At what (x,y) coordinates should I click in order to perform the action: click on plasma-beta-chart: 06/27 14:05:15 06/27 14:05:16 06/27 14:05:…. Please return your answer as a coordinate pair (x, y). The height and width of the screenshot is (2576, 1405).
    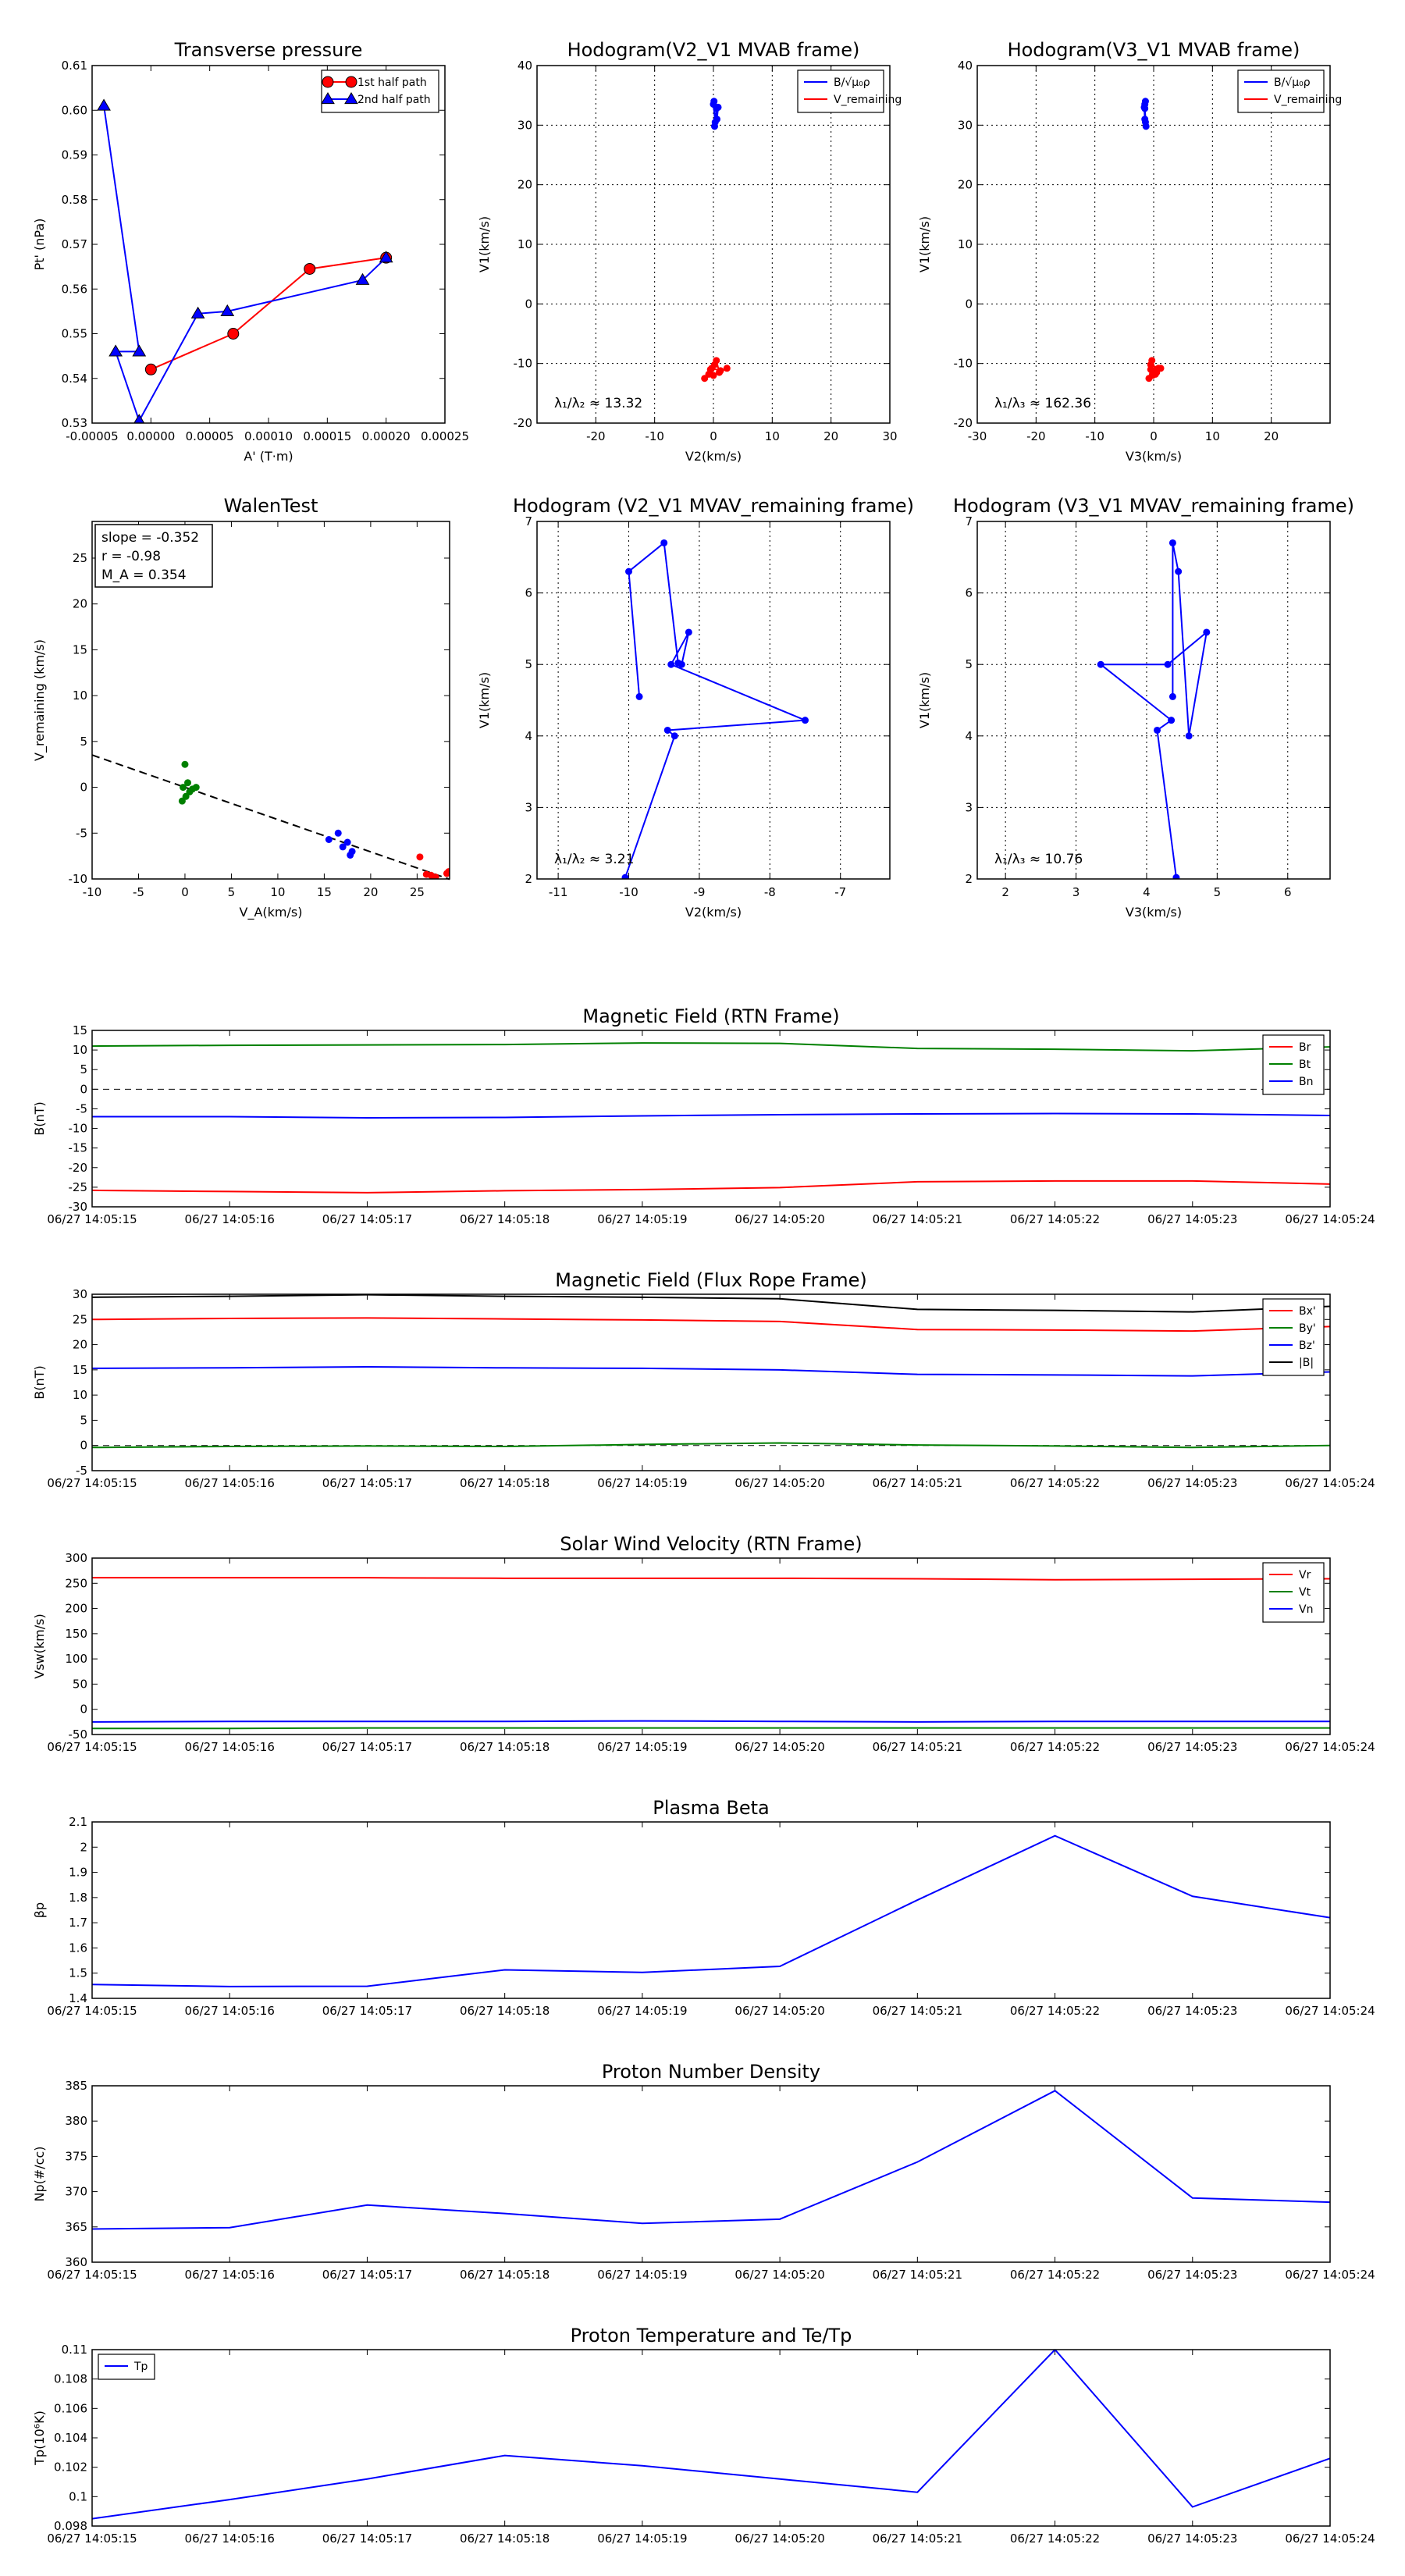
    Looking at the image, I should click on (704, 1907).